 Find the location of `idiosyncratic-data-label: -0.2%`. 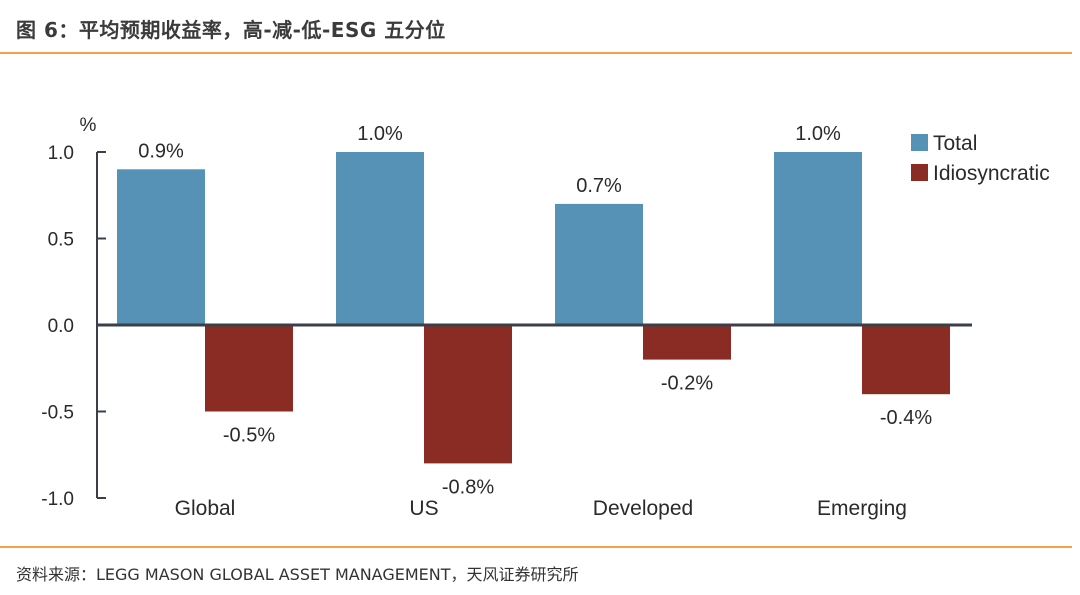

idiosyncratic-data-label: -0.2% is located at coordinates (687, 384).